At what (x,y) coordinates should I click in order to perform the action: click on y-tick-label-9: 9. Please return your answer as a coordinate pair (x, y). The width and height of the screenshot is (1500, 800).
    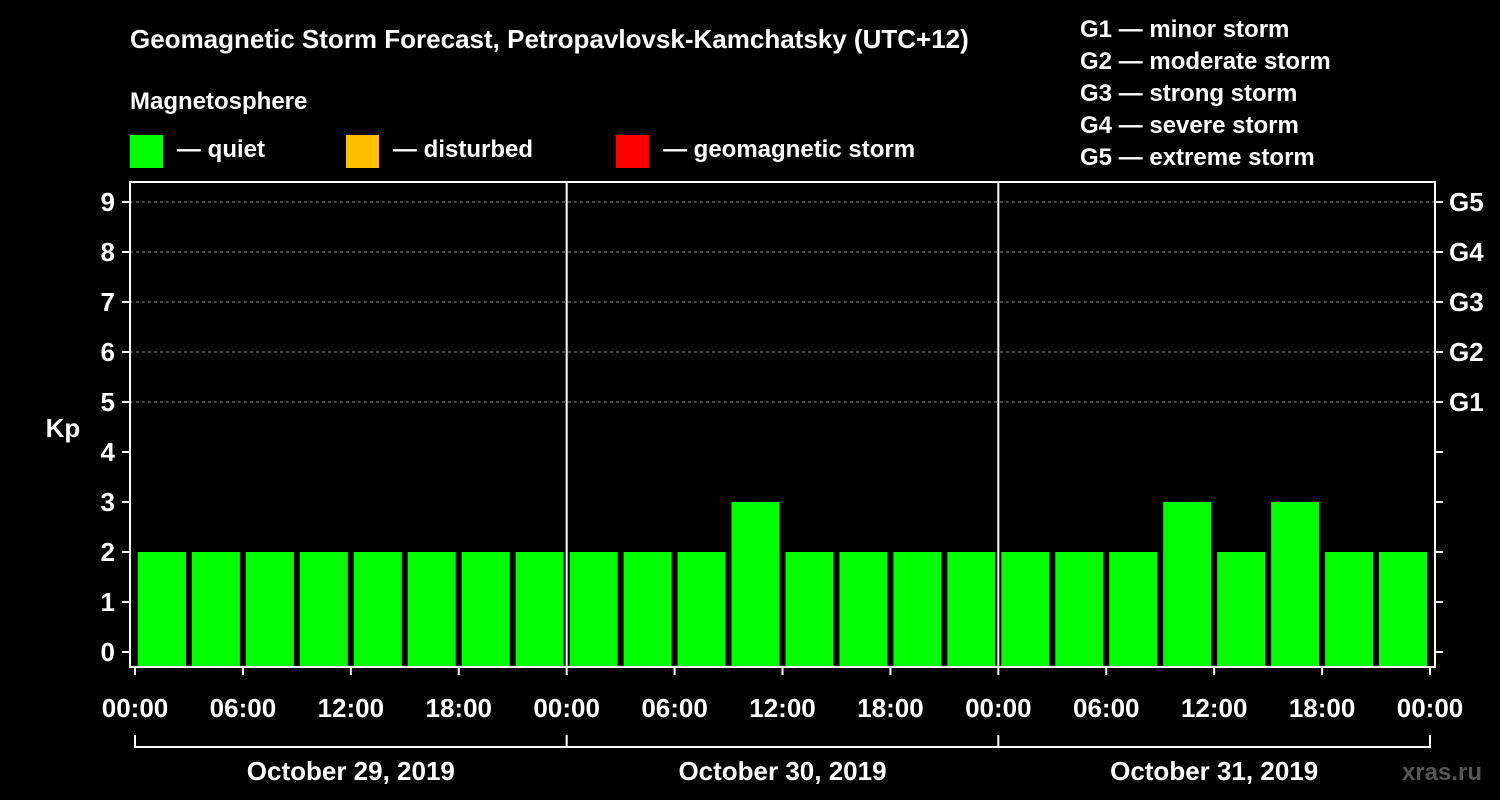
    Looking at the image, I should click on (108, 202).